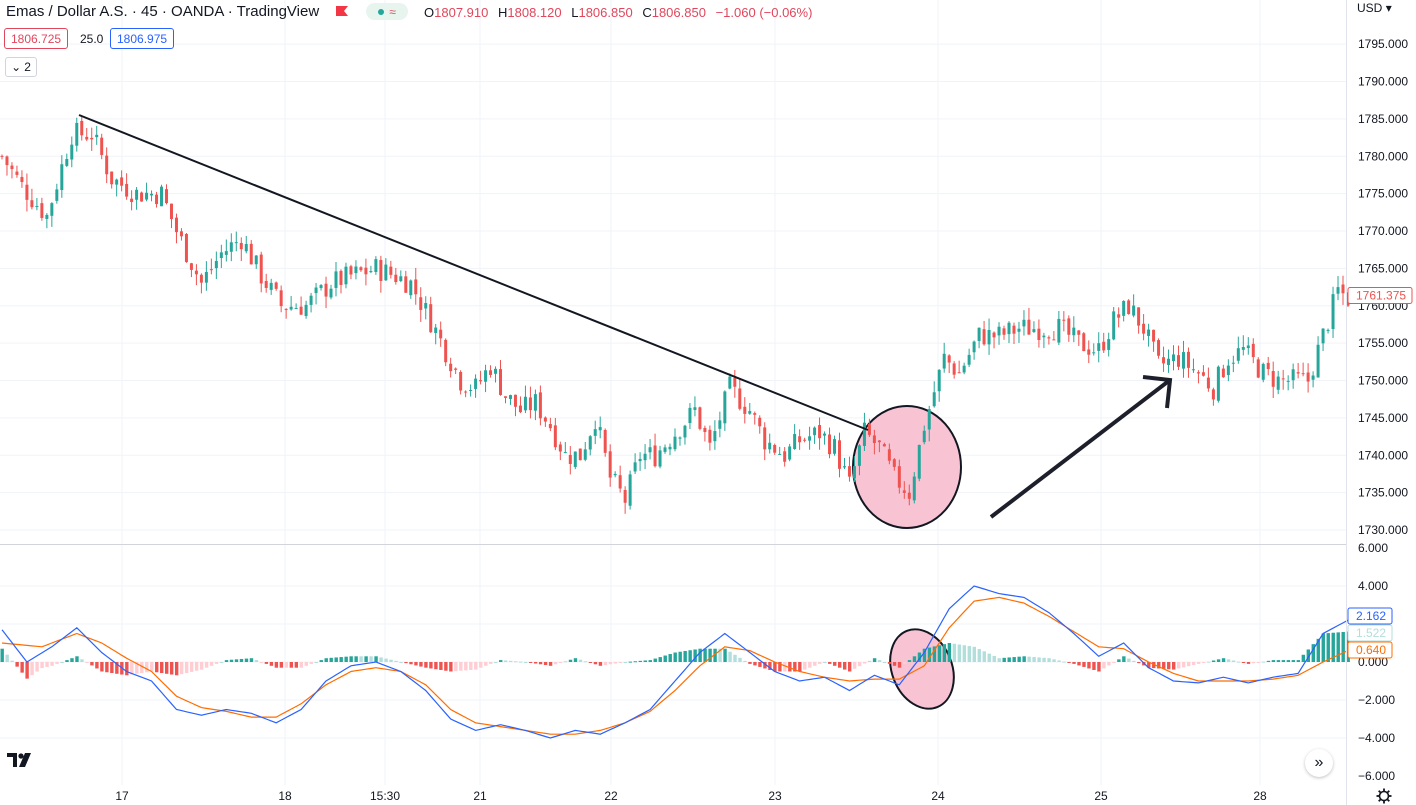  What do you see at coordinates (36, 38) in the screenshot?
I see `sell-price-button: 1806.725` at bounding box center [36, 38].